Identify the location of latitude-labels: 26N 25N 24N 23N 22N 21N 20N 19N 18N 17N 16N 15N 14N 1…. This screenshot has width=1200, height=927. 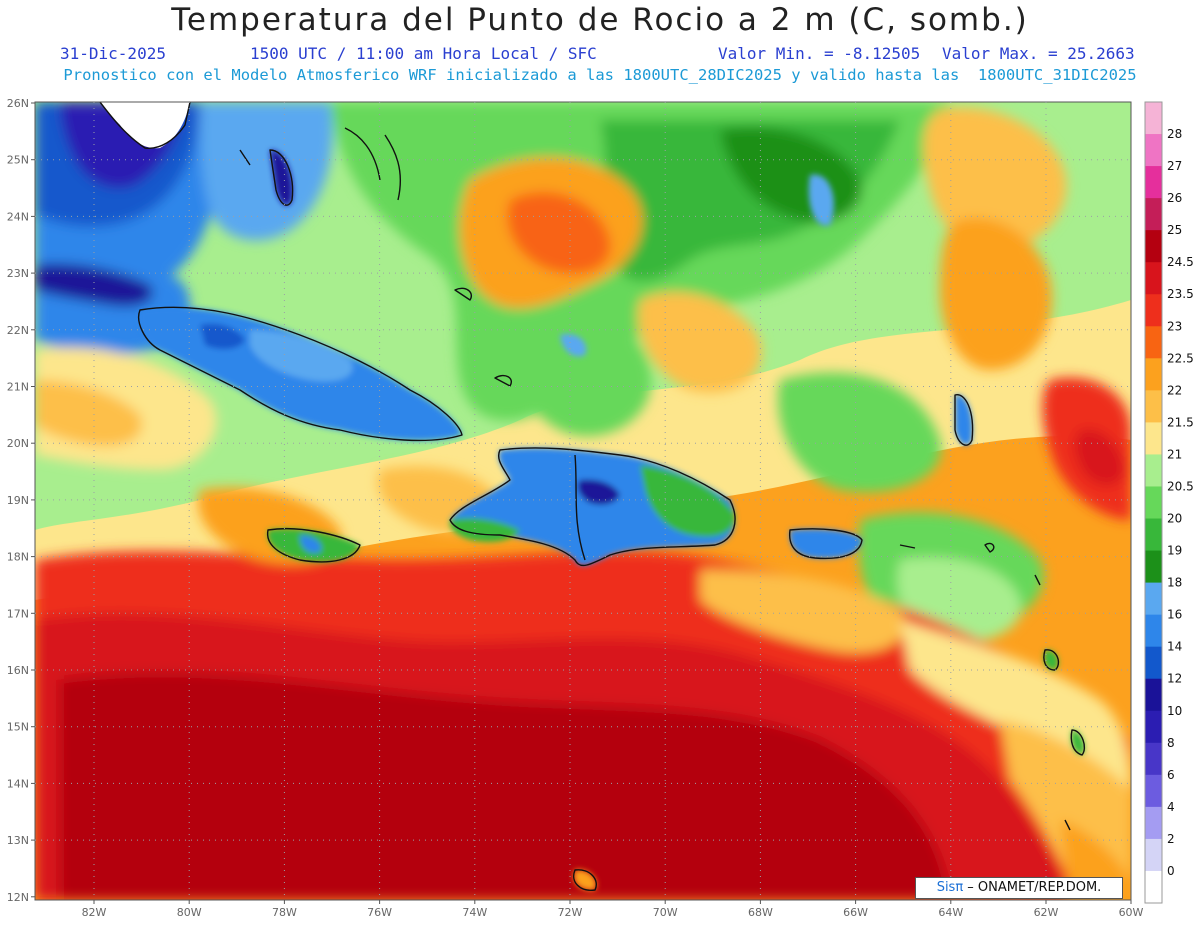
(21, 500).